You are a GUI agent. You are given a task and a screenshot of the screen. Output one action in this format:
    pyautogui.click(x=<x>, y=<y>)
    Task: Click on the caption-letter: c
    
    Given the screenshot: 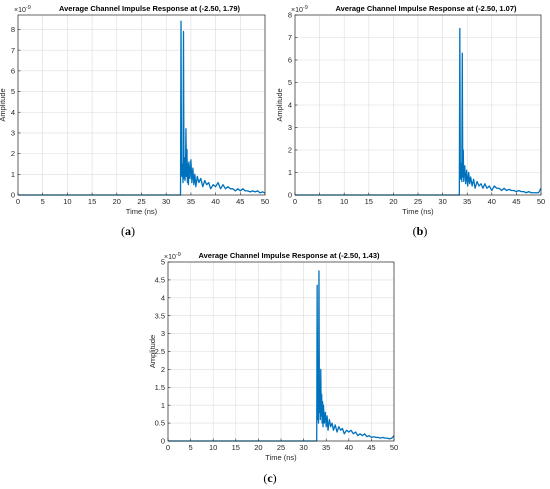 What is the action you would take?
    pyautogui.click(x=270, y=478)
    